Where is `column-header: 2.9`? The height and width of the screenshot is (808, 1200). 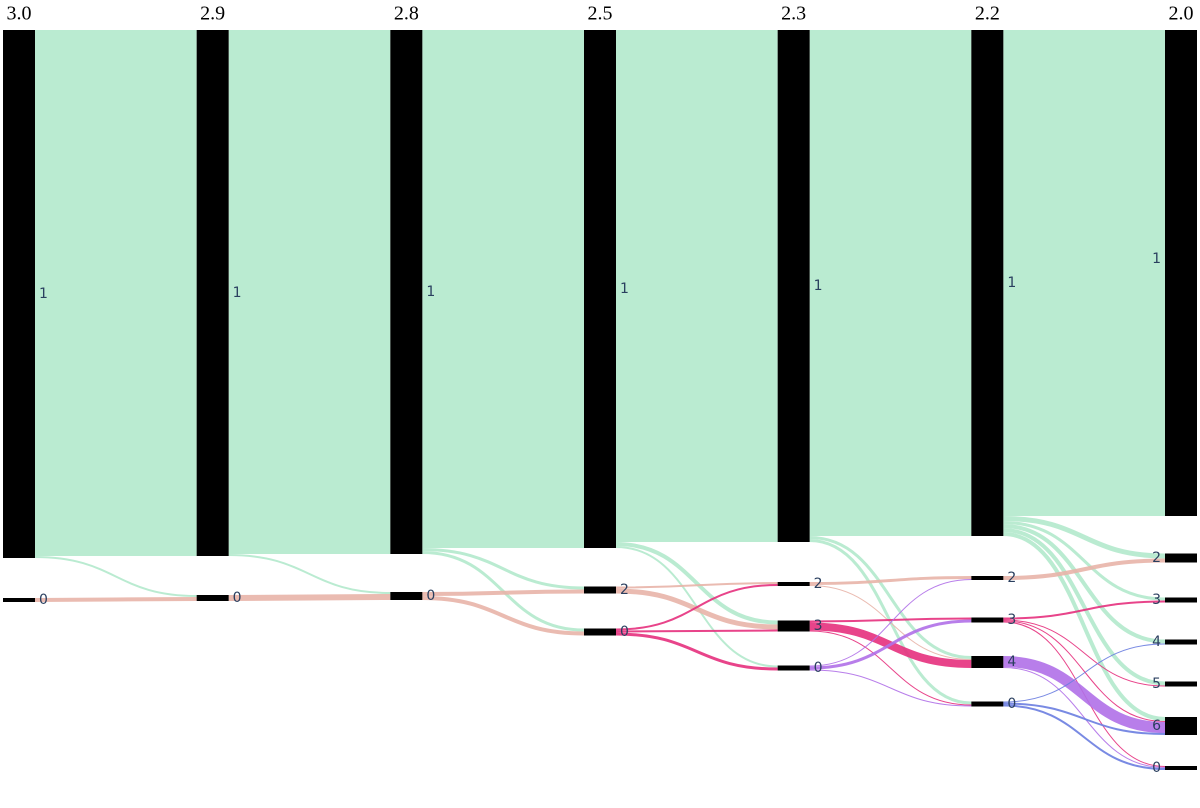 column-header: 2.9 is located at coordinates (212, 14).